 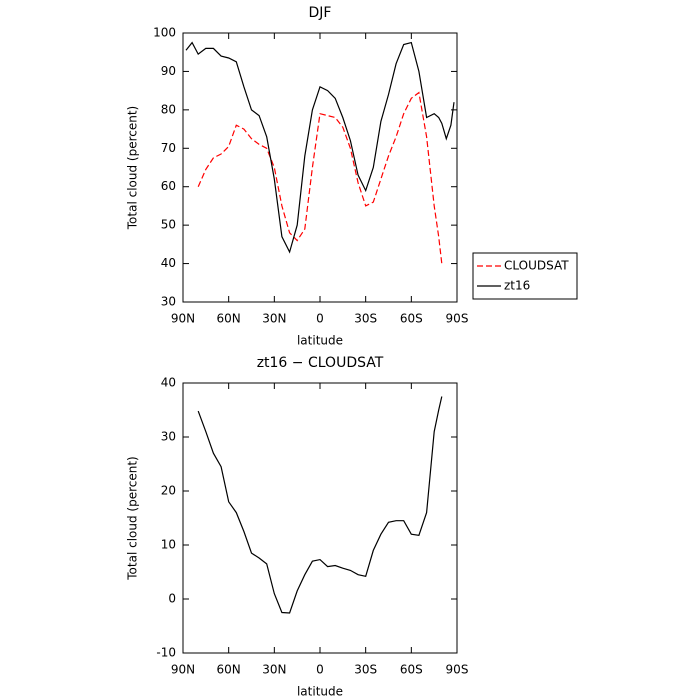 I want to click on y-tick-label: 0, so click(x=172, y=599).